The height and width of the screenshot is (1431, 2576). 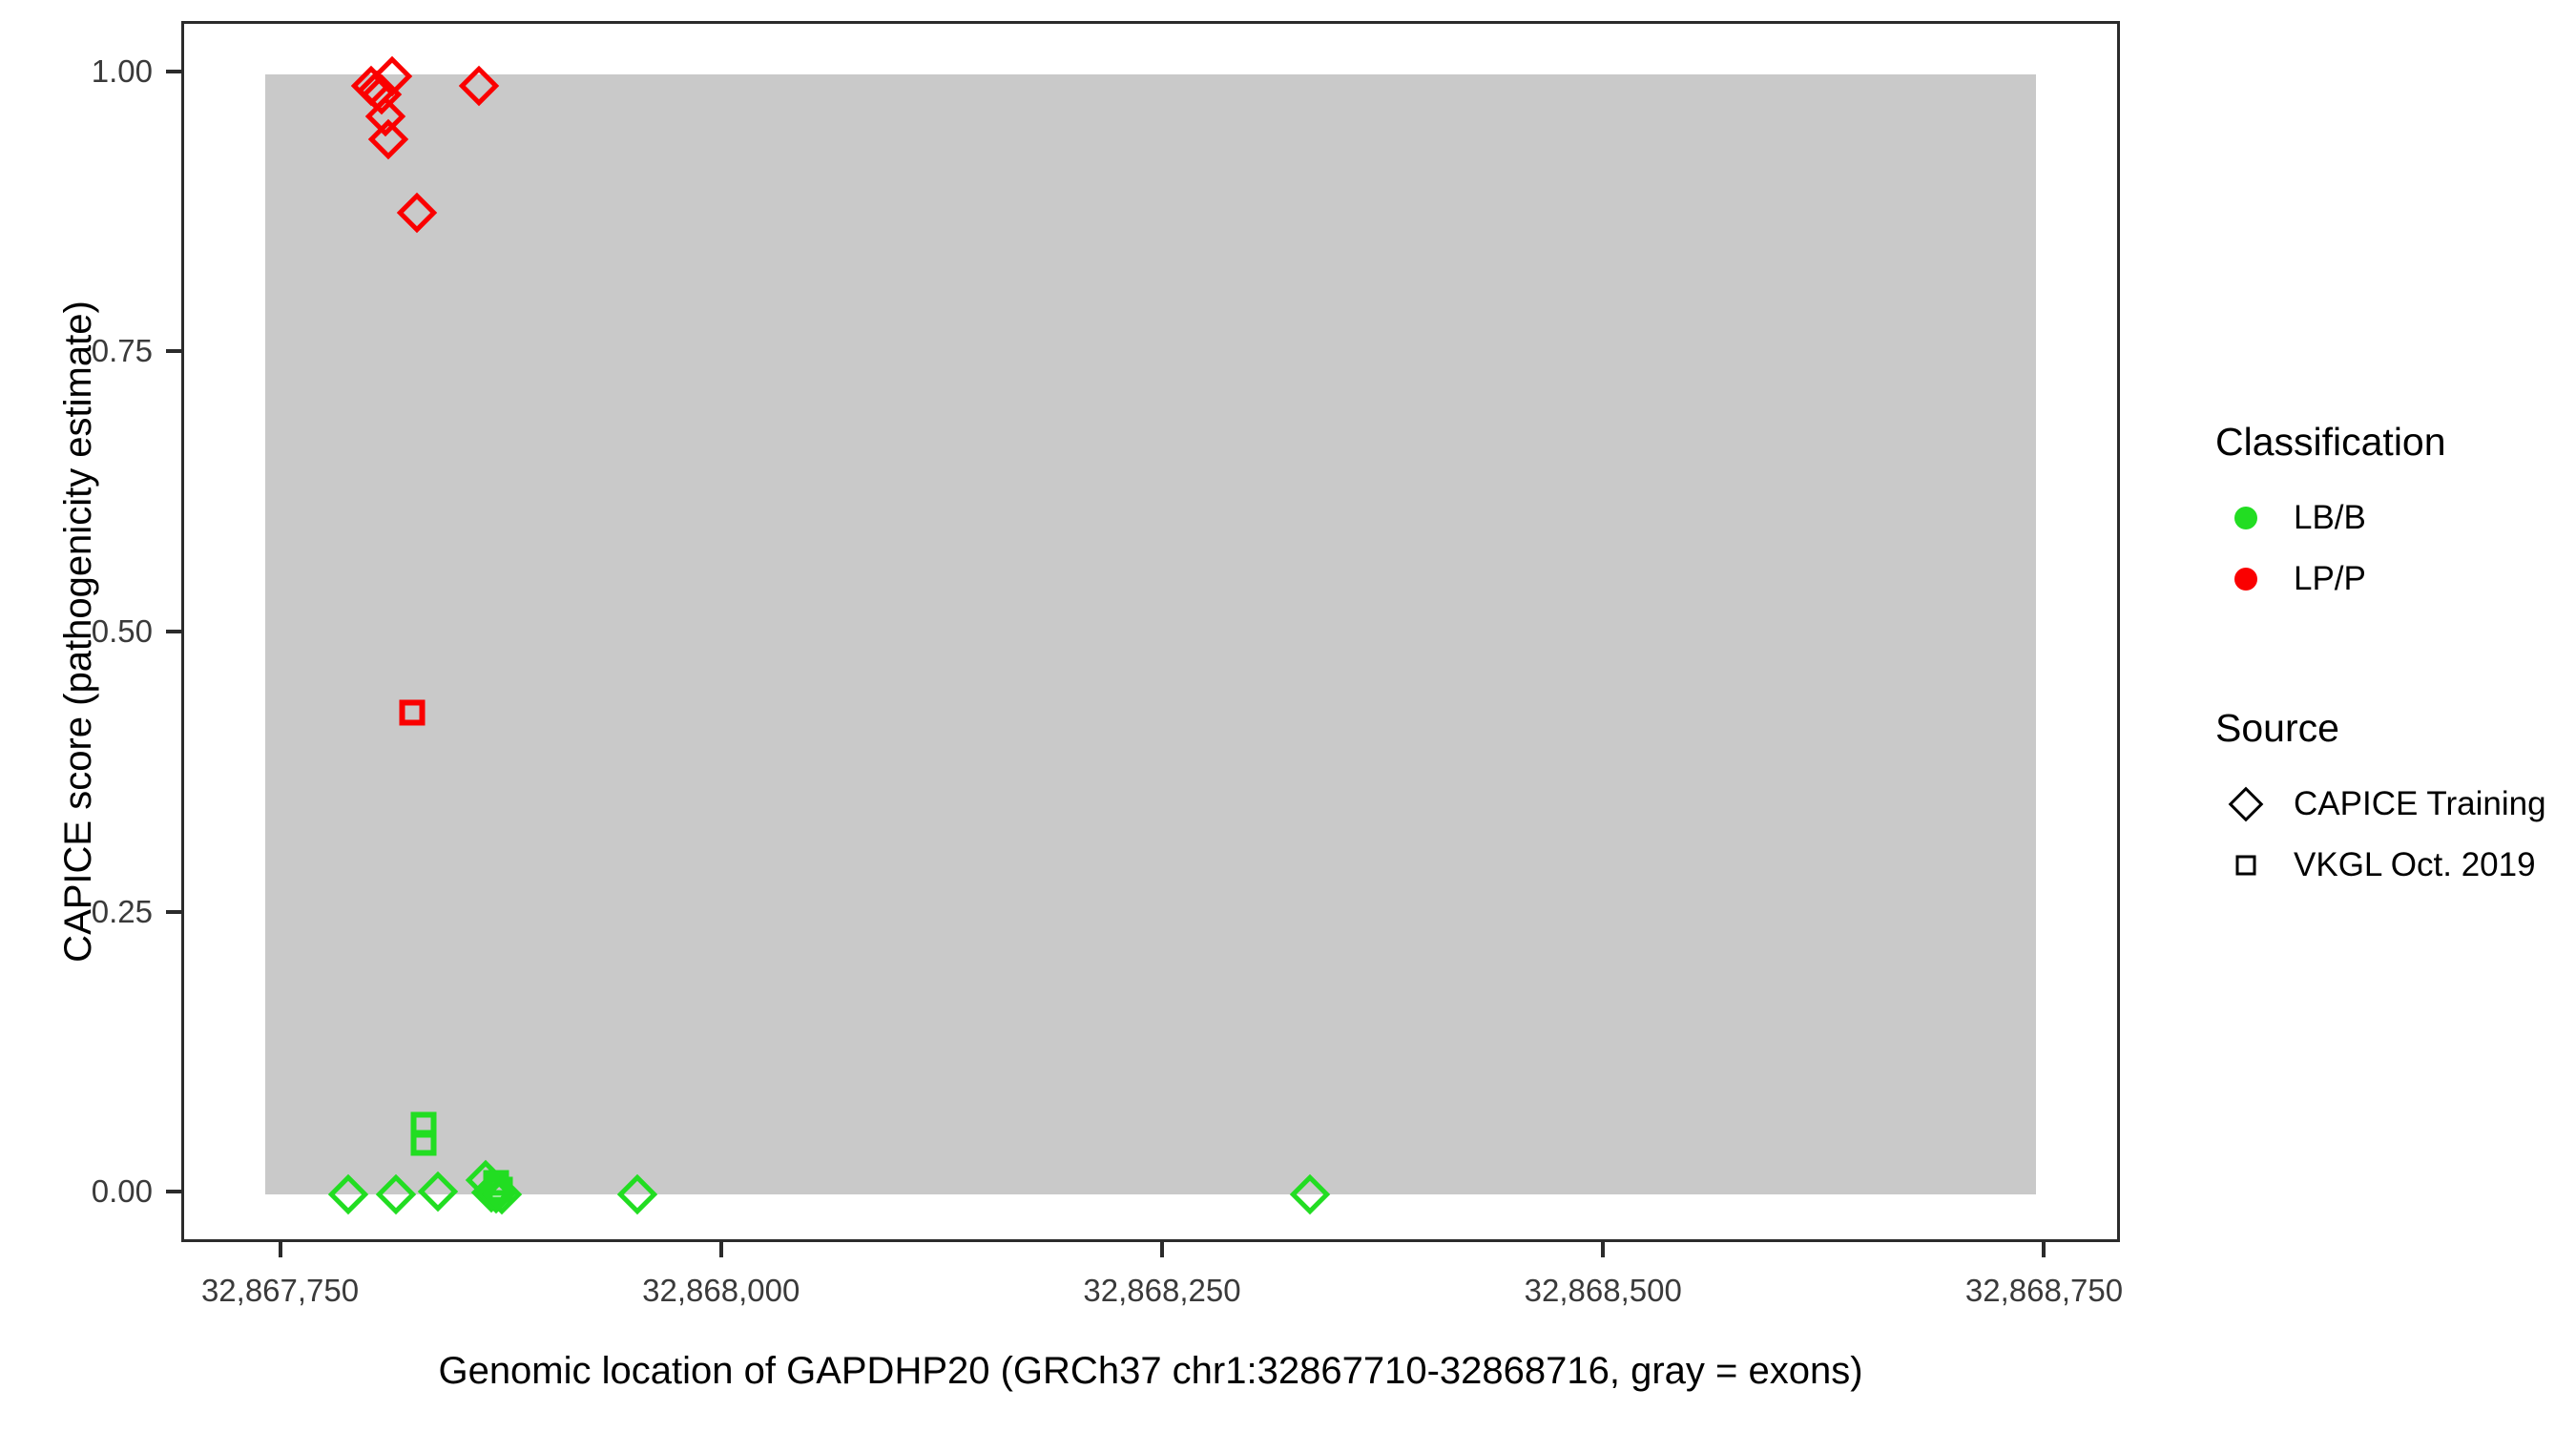 I want to click on legend-item-lp-p: LP/P, so click(x=2330, y=579).